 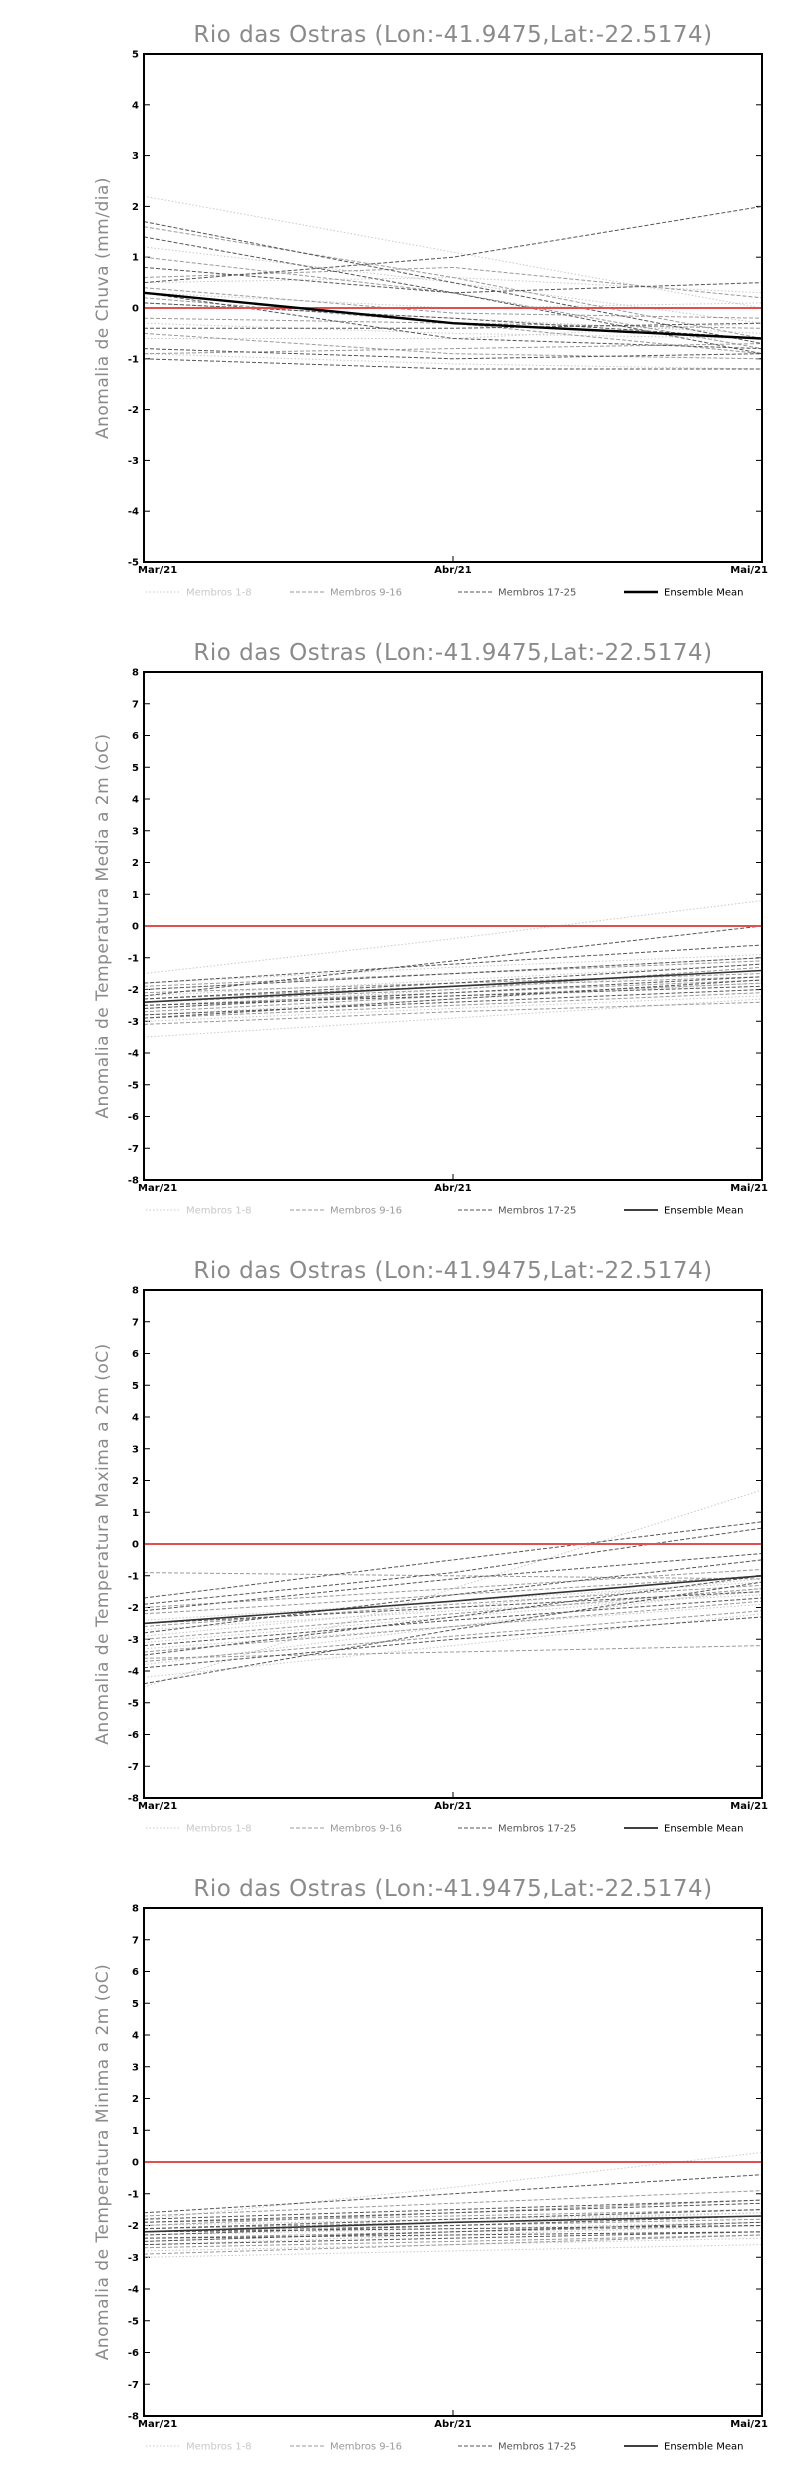 I want to click on y-axis-label: Anomalia de Temperatura Minima a 2m (oC), so click(x=103, y=2162).